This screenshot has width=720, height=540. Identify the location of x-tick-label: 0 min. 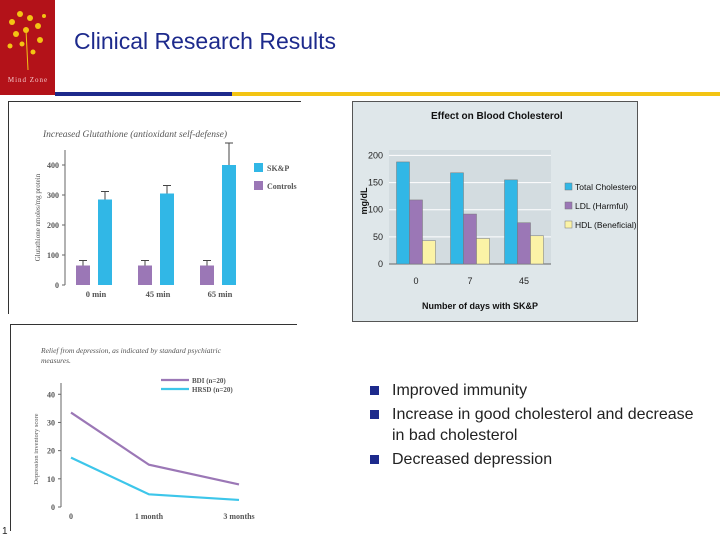
(96, 294).